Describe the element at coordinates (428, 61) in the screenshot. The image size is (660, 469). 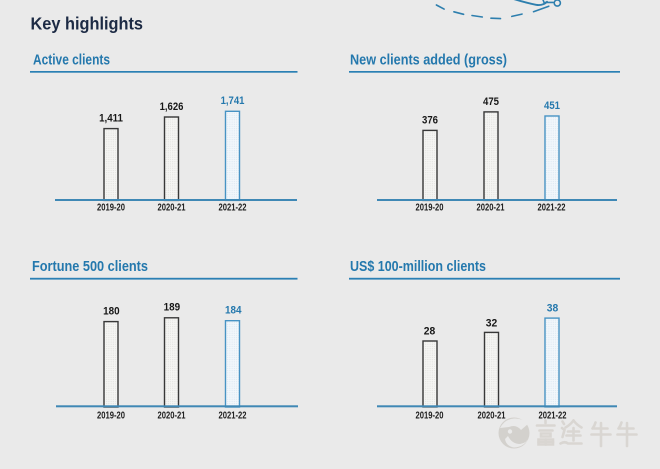
I see `svg-text: New clients added (gross)` at that location.